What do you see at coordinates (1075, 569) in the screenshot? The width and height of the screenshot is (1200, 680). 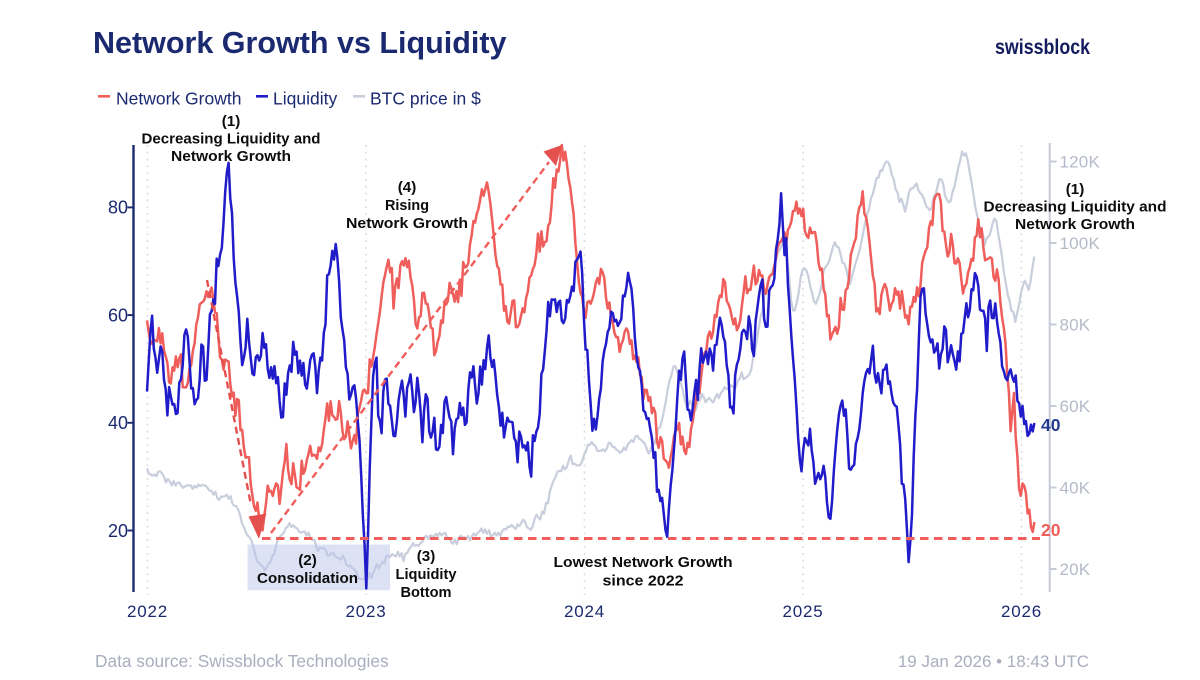 I see `svg-text: 20K` at bounding box center [1075, 569].